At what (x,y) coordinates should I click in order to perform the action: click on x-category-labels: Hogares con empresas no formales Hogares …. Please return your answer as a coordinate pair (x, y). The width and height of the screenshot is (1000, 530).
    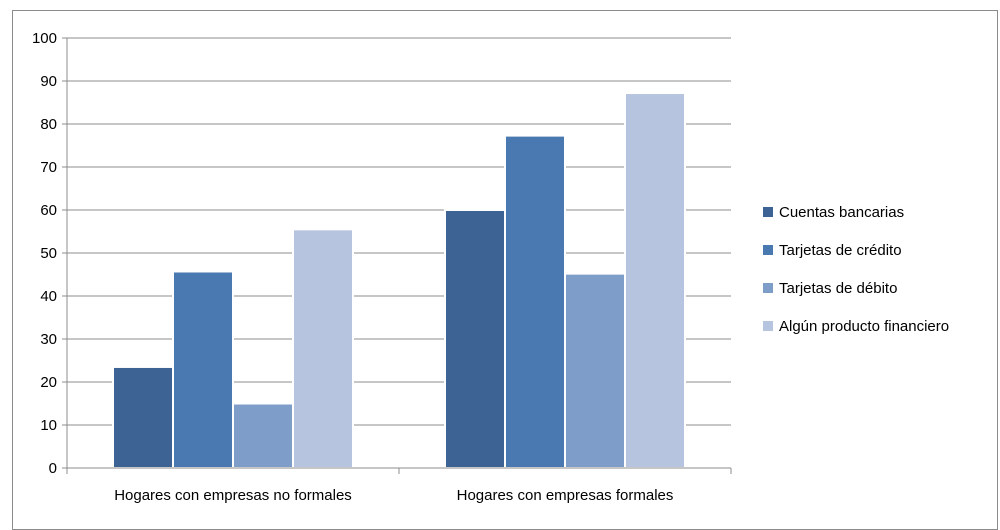
    Looking at the image, I should click on (399, 486).